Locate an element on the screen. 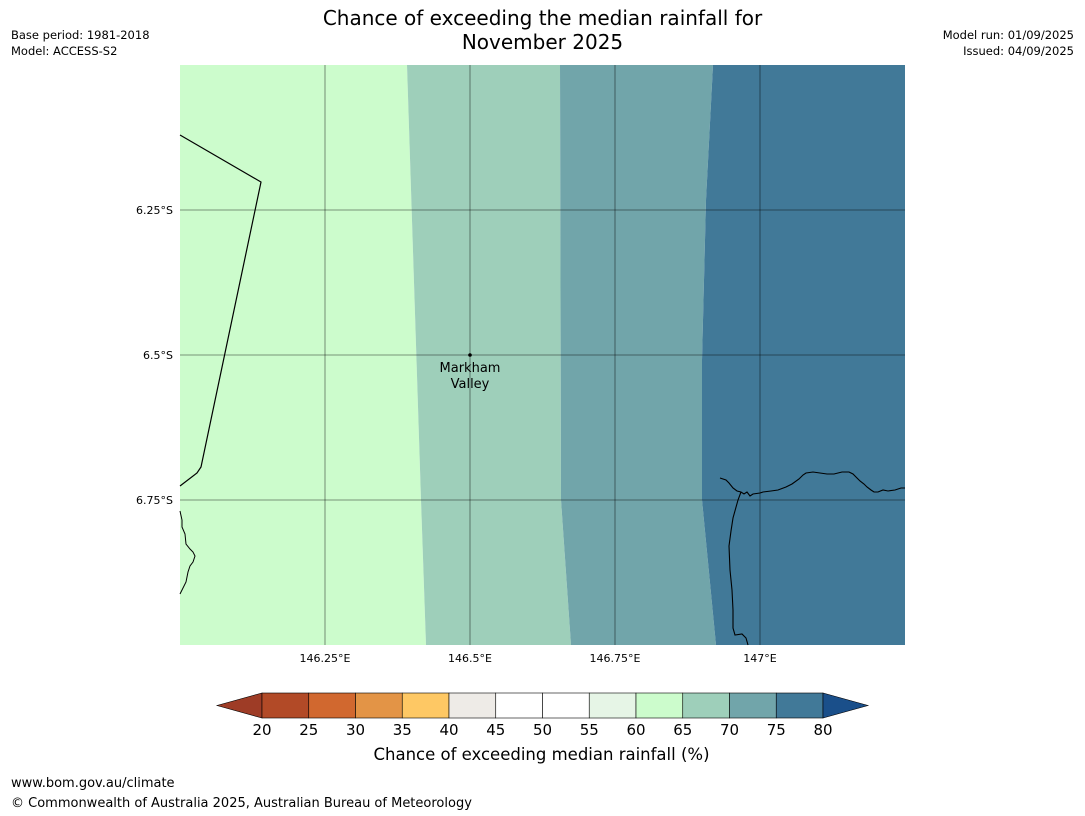 This screenshot has width=1085, height=816. colorbar-tick-label: 20 is located at coordinates (261, 730).